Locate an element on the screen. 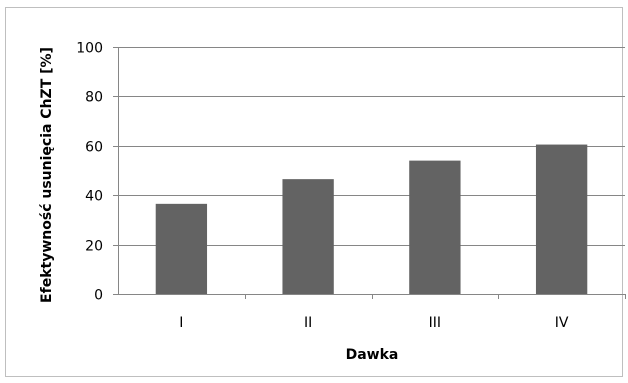 The image size is (628, 383). y-tick-label: 80 is located at coordinates (94, 98).